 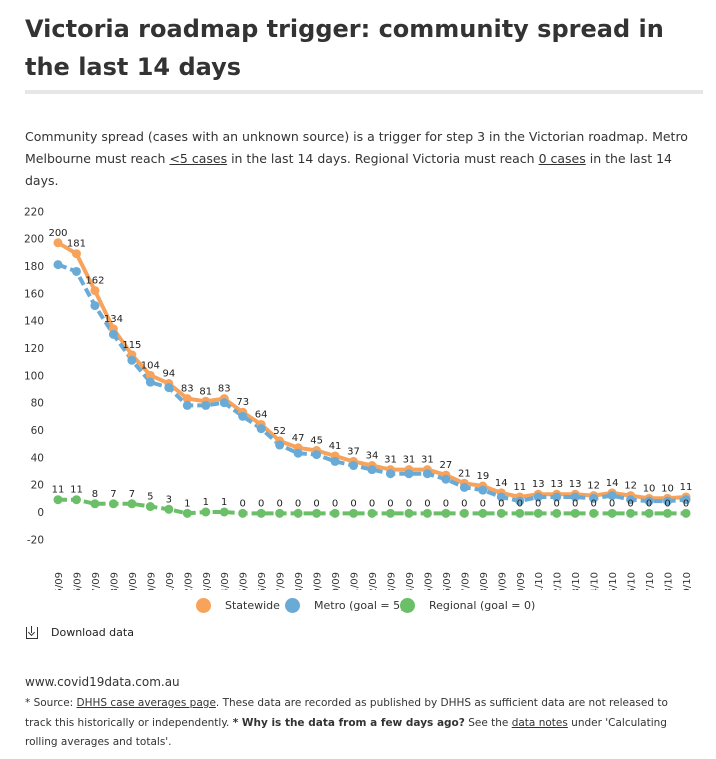 What do you see at coordinates (37, 404) in the screenshot?
I see `y-tick-label: 80` at bounding box center [37, 404].